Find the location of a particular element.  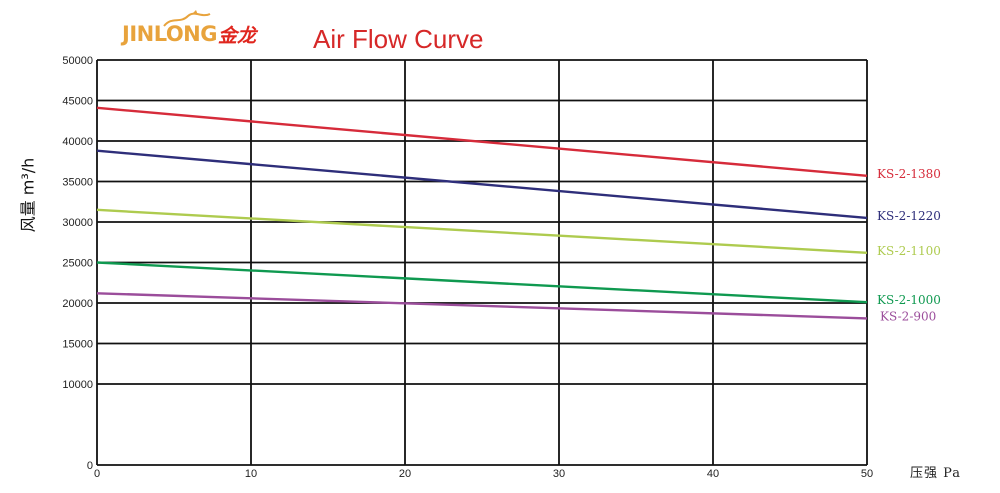

logo-chinese-text: 金龙 is located at coordinates (237, 35).